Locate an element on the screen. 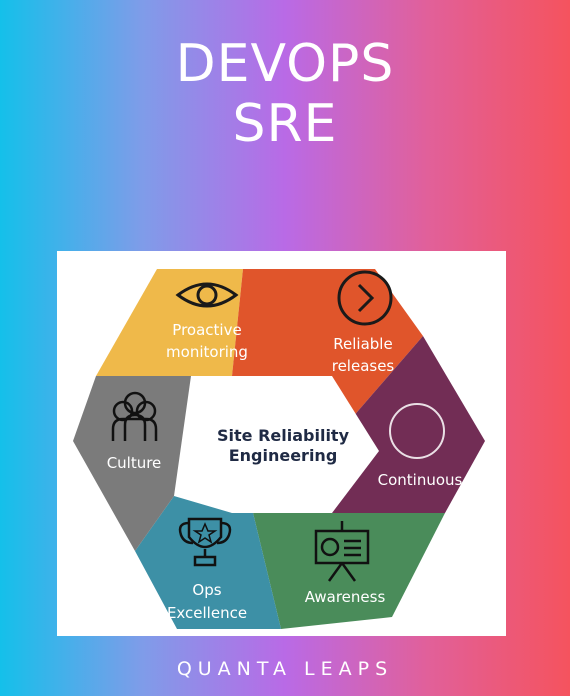 This screenshot has height=696, width=570. center-hexagon is located at coordinates (282, 444).